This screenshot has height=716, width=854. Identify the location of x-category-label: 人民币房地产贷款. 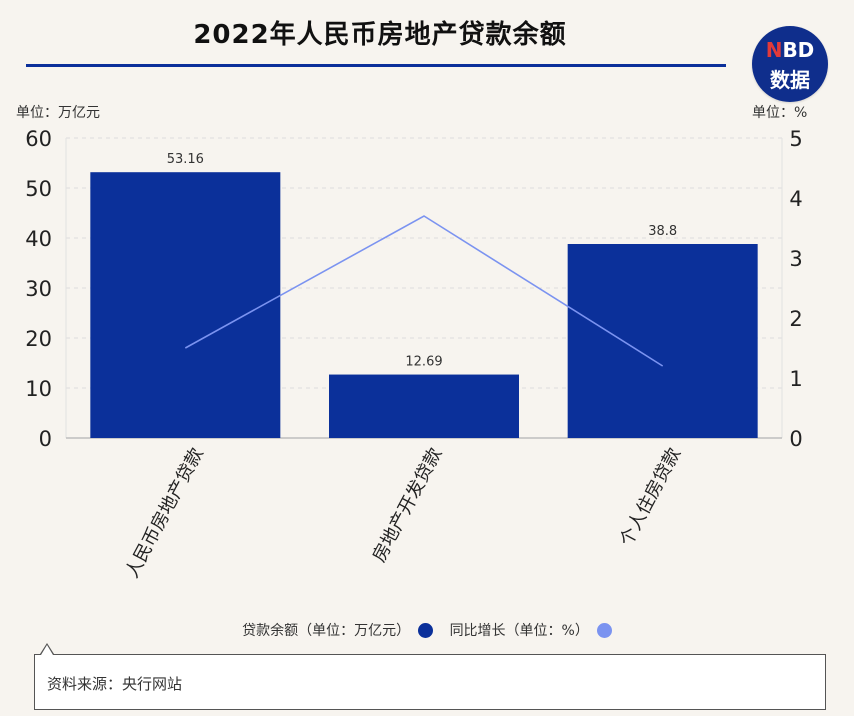
(165, 512).